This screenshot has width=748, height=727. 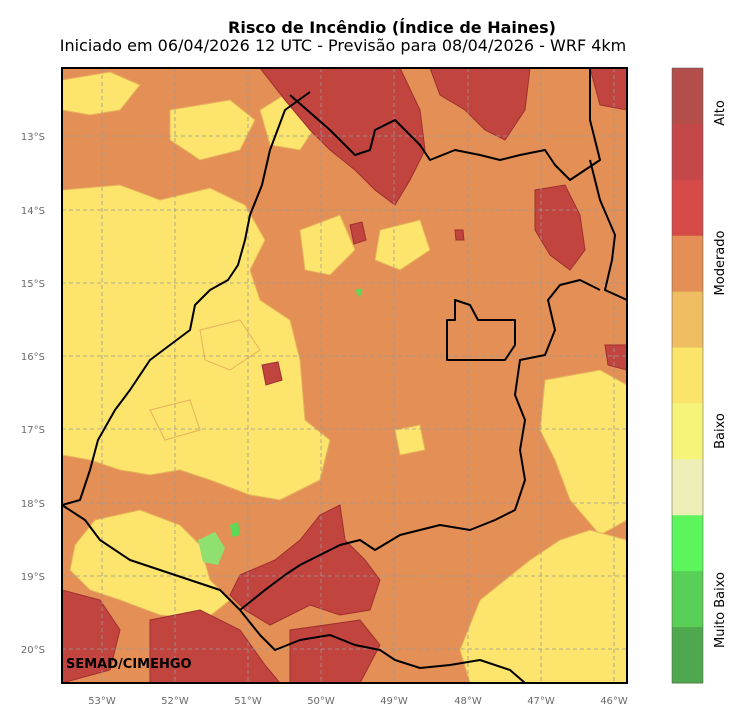 What do you see at coordinates (102, 701) in the screenshot?
I see `lon-tick-label: 53°W` at bounding box center [102, 701].